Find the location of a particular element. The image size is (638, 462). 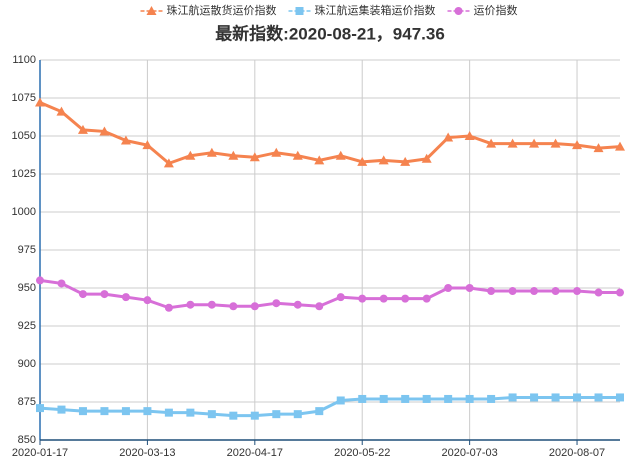

x-tick-label: 2020-04-17 is located at coordinates (255, 453).